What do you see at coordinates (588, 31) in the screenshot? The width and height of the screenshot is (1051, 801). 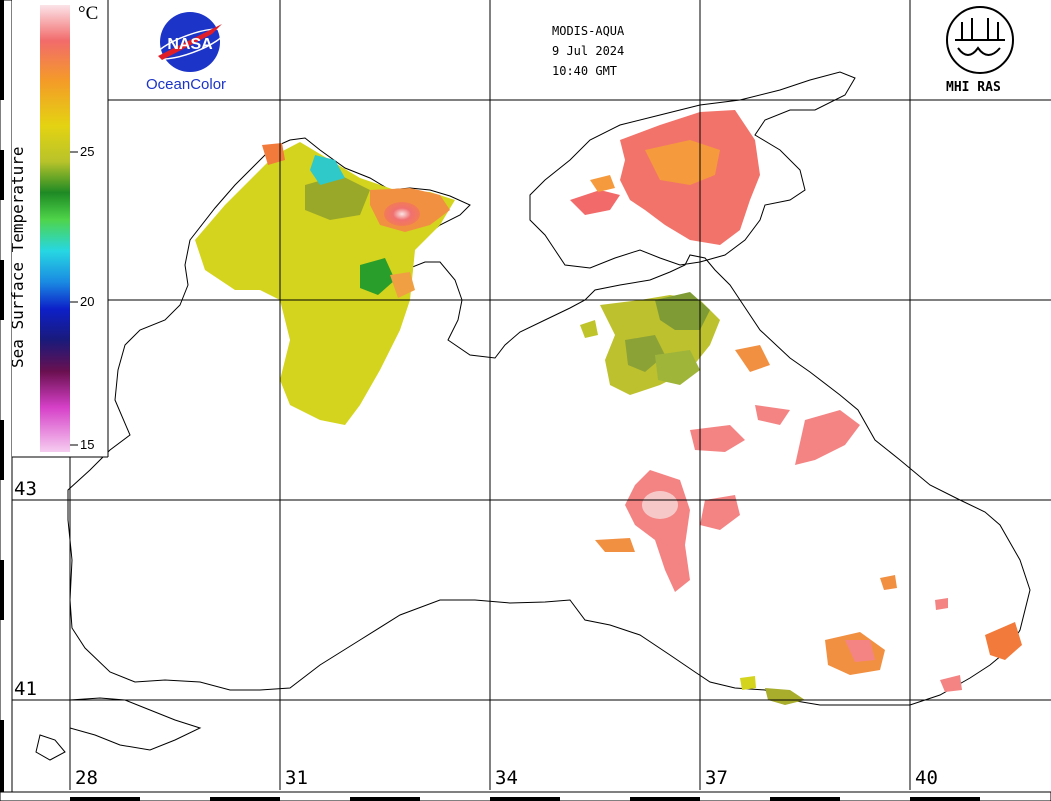 I see `sensor-label: MODIS-AQUA` at bounding box center [588, 31].